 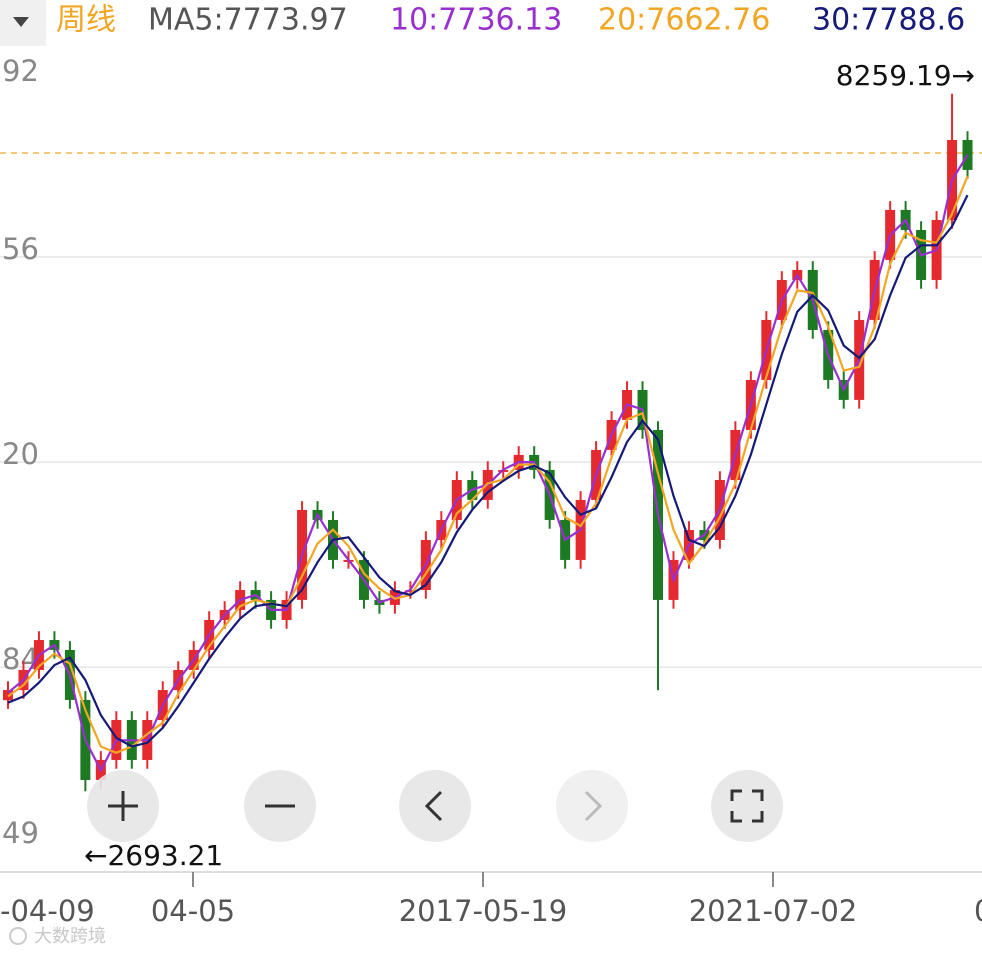 I want to click on fullscreen-button, so click(x=747, y=806).